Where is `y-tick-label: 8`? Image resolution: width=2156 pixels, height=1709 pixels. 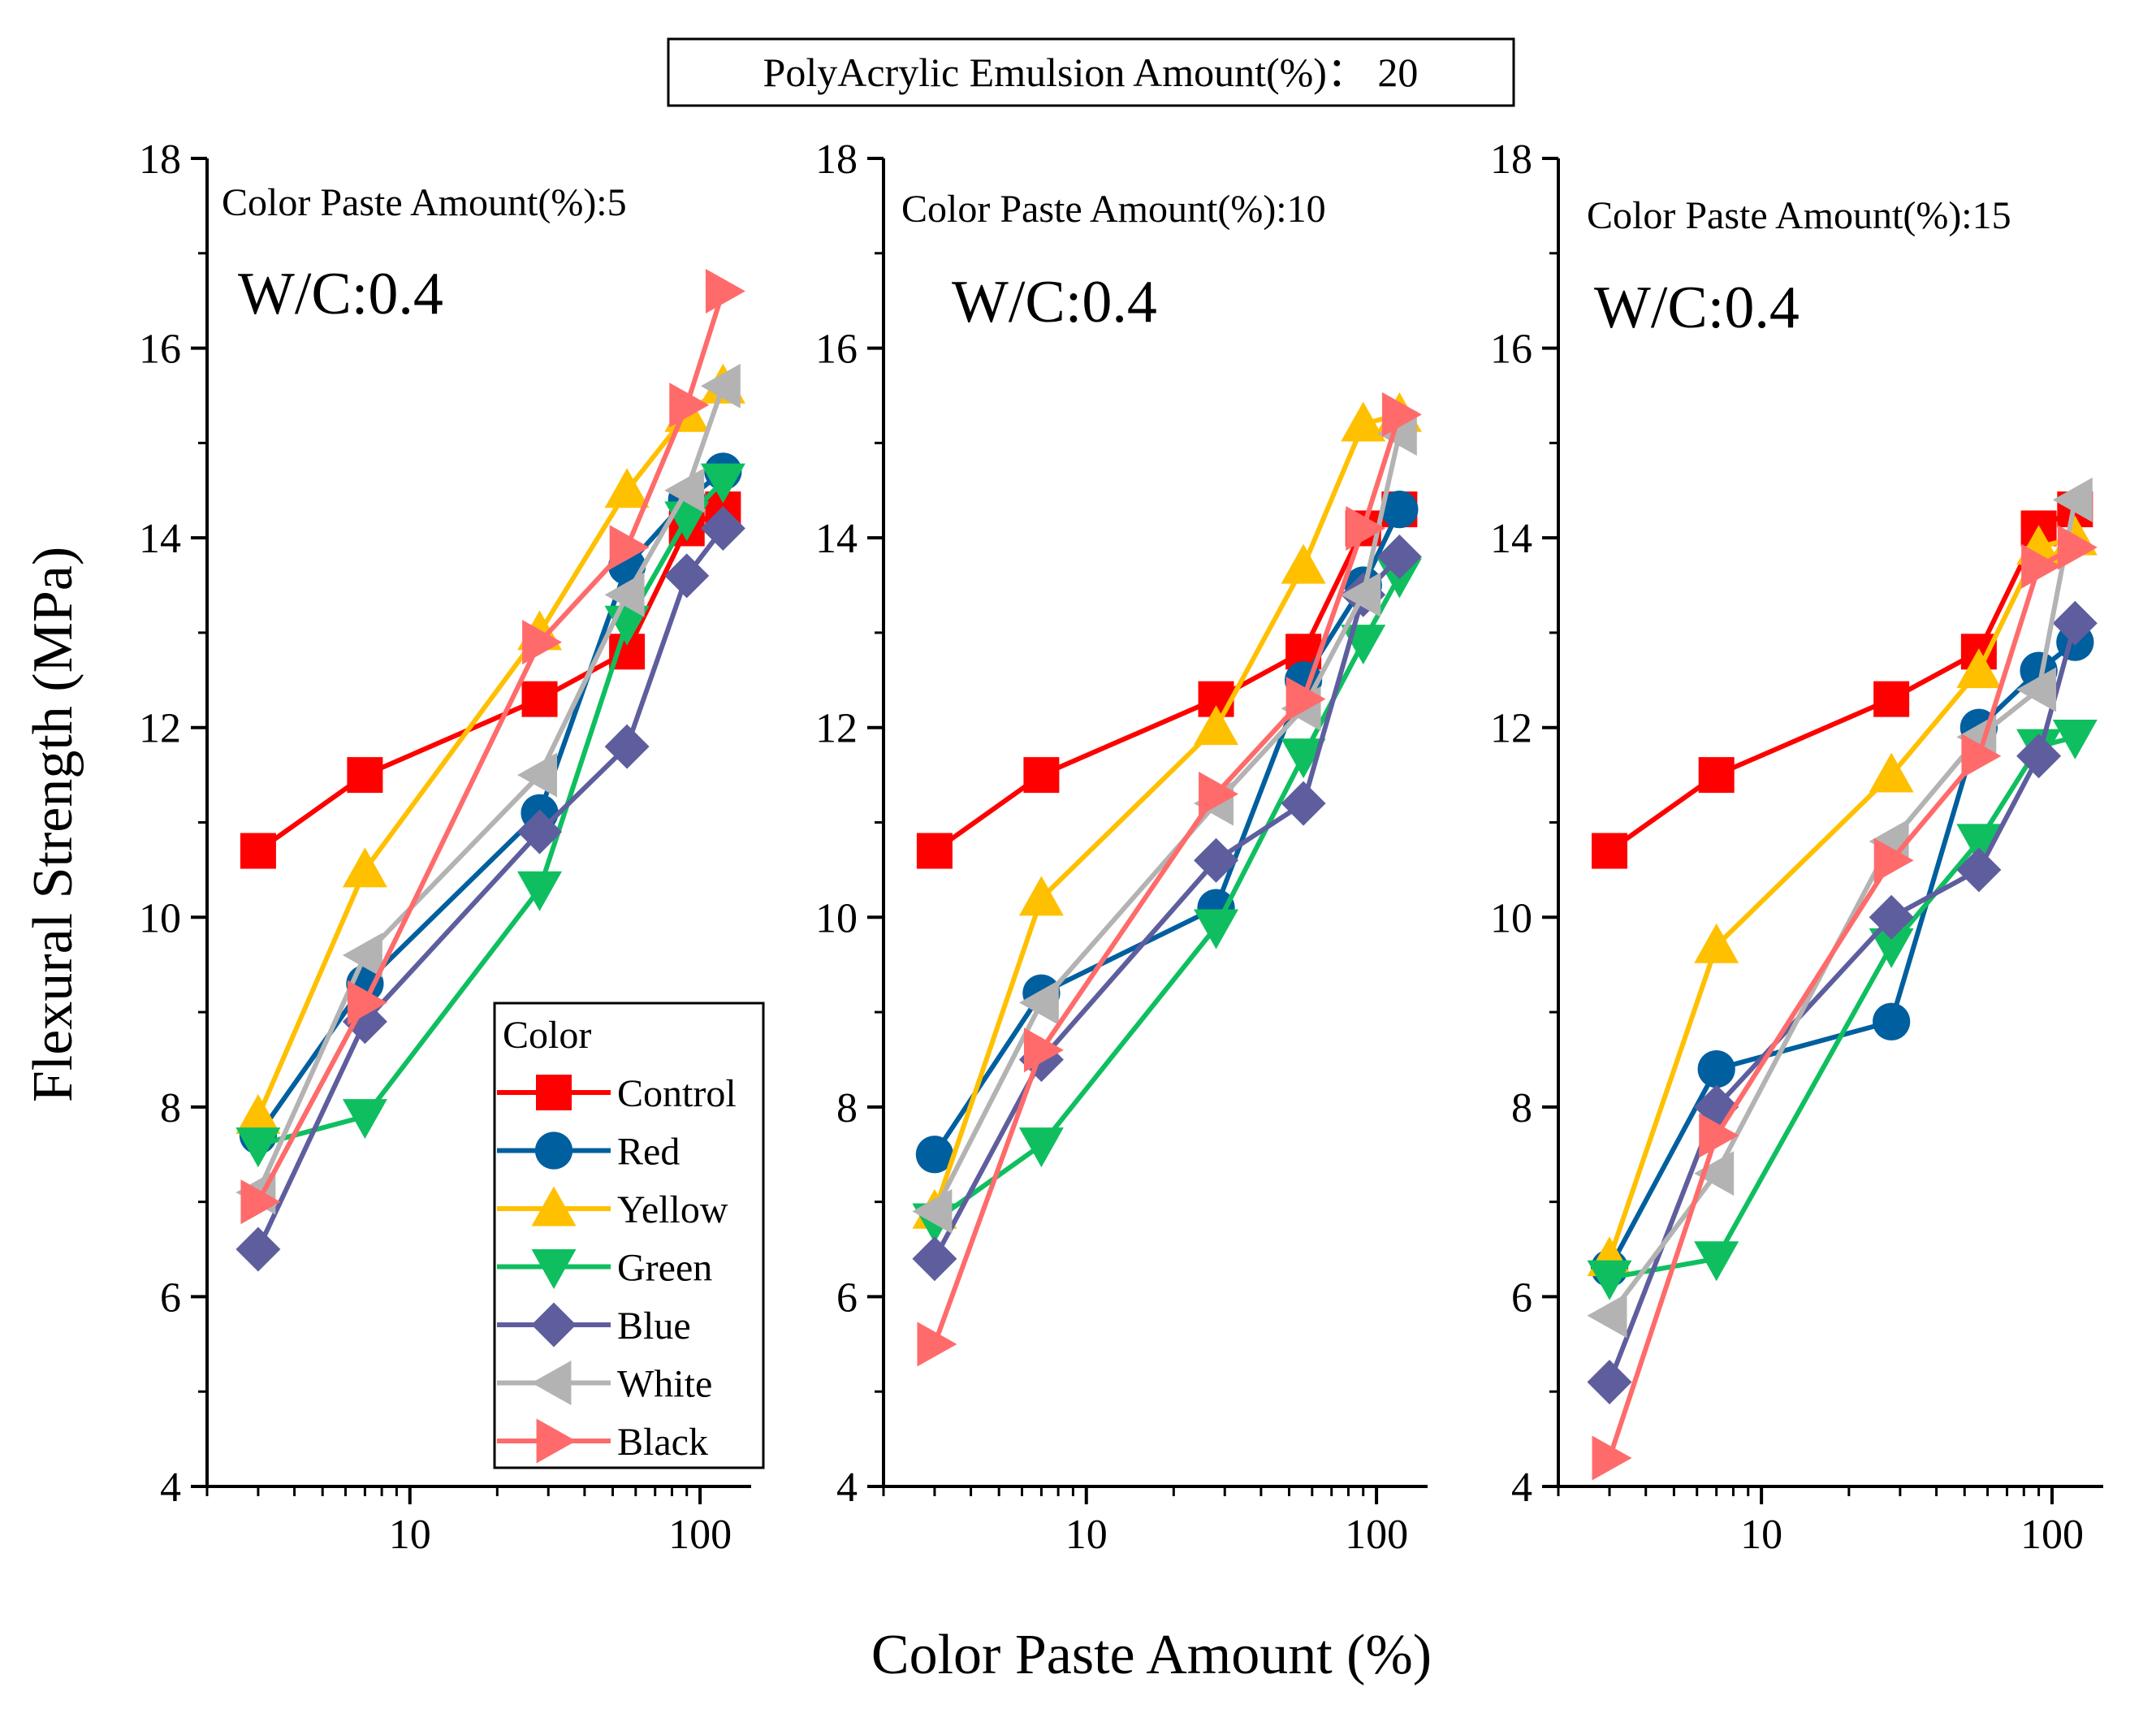
y-tick-label: 8 is located at coordinates (847, 1108).